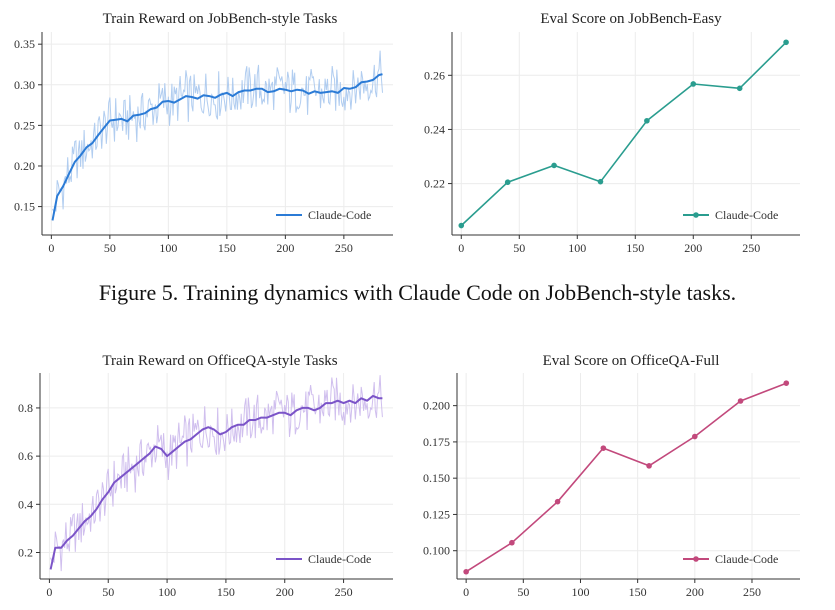 This screenshot has height=610, width=835. Describe the element at coordinates (220, 19) in the screenshot. I see `chart-title: Train Reward on JobBench-style Tasks` at that location.